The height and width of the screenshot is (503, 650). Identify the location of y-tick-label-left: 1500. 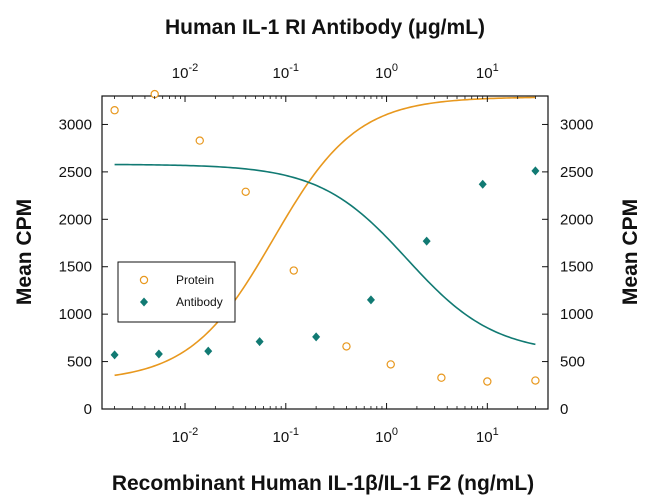
(75, 267).